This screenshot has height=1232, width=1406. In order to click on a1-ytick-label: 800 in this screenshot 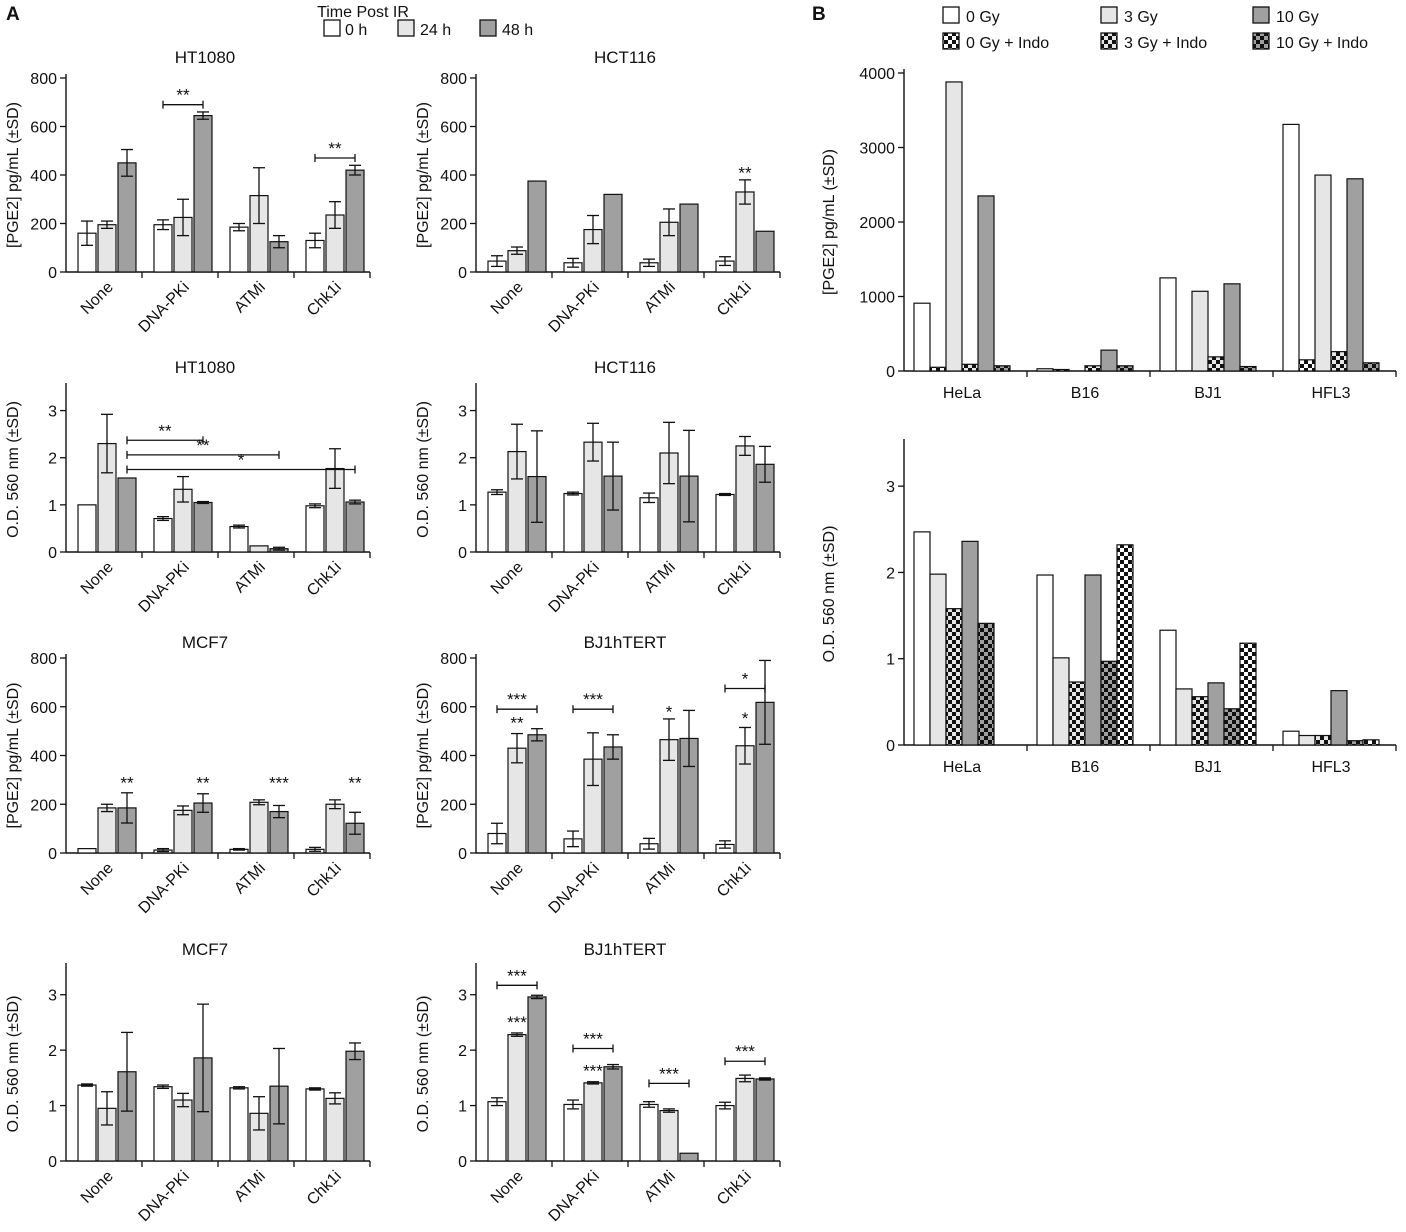, I will do `click(43, 79)`.